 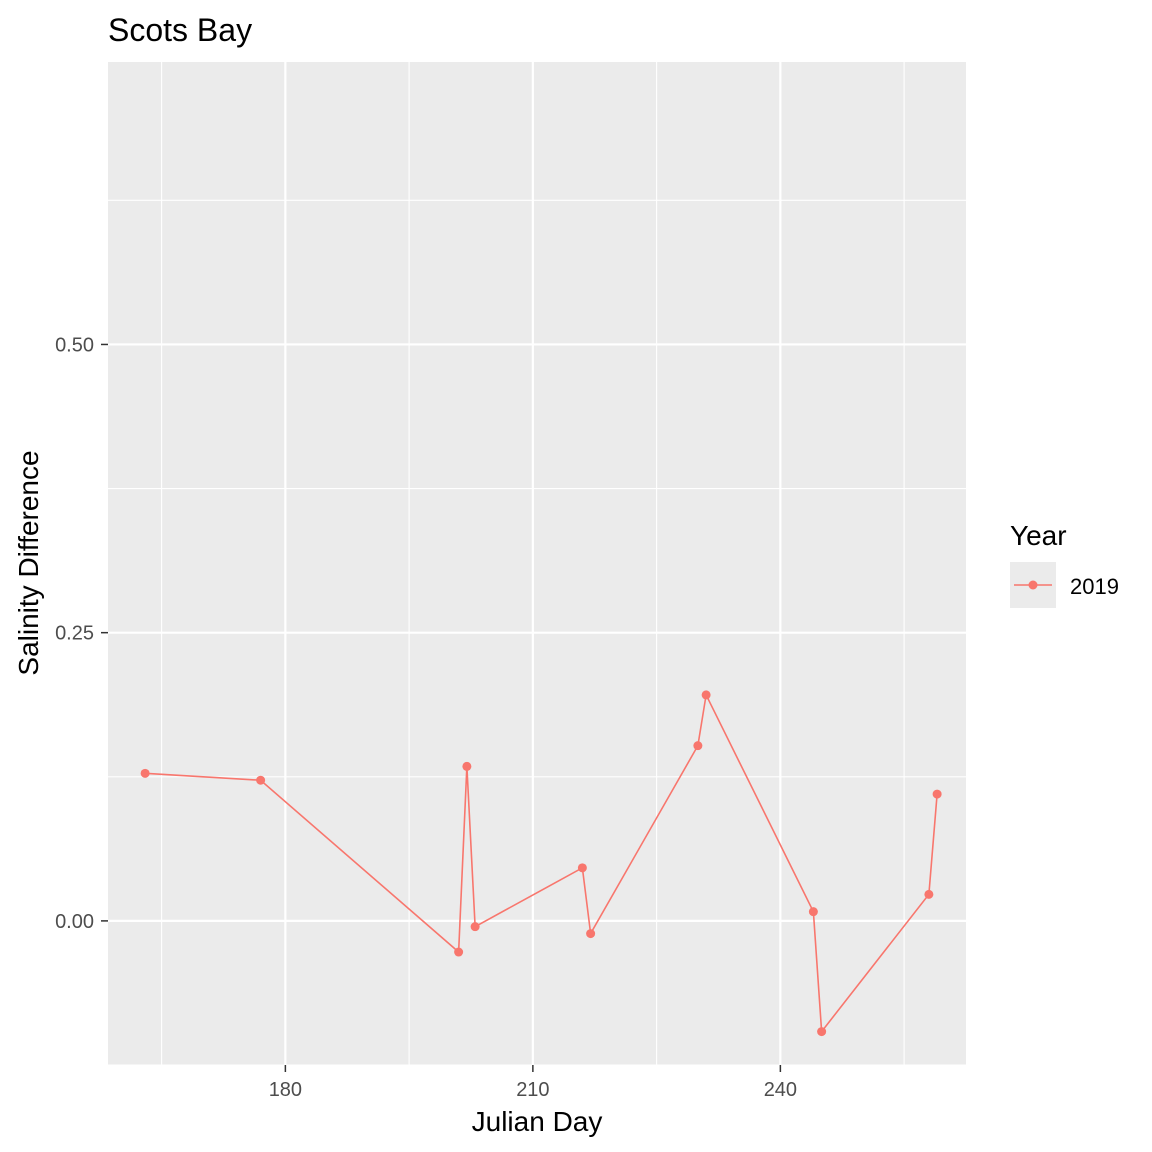 I want to click on legend-key-point, so click(x=1033, y=585).